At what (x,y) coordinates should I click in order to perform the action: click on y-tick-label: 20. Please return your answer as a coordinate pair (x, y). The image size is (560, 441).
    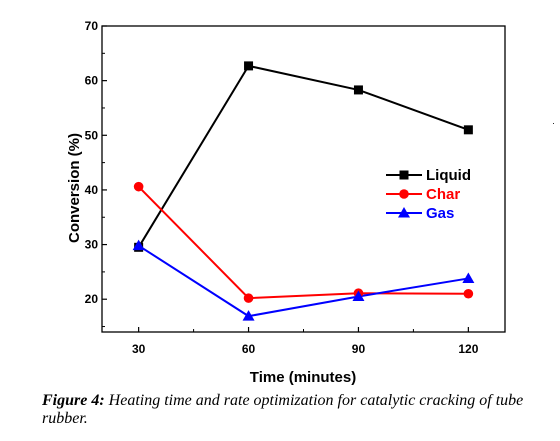
    Looking at the image, I should click on (92, 299).